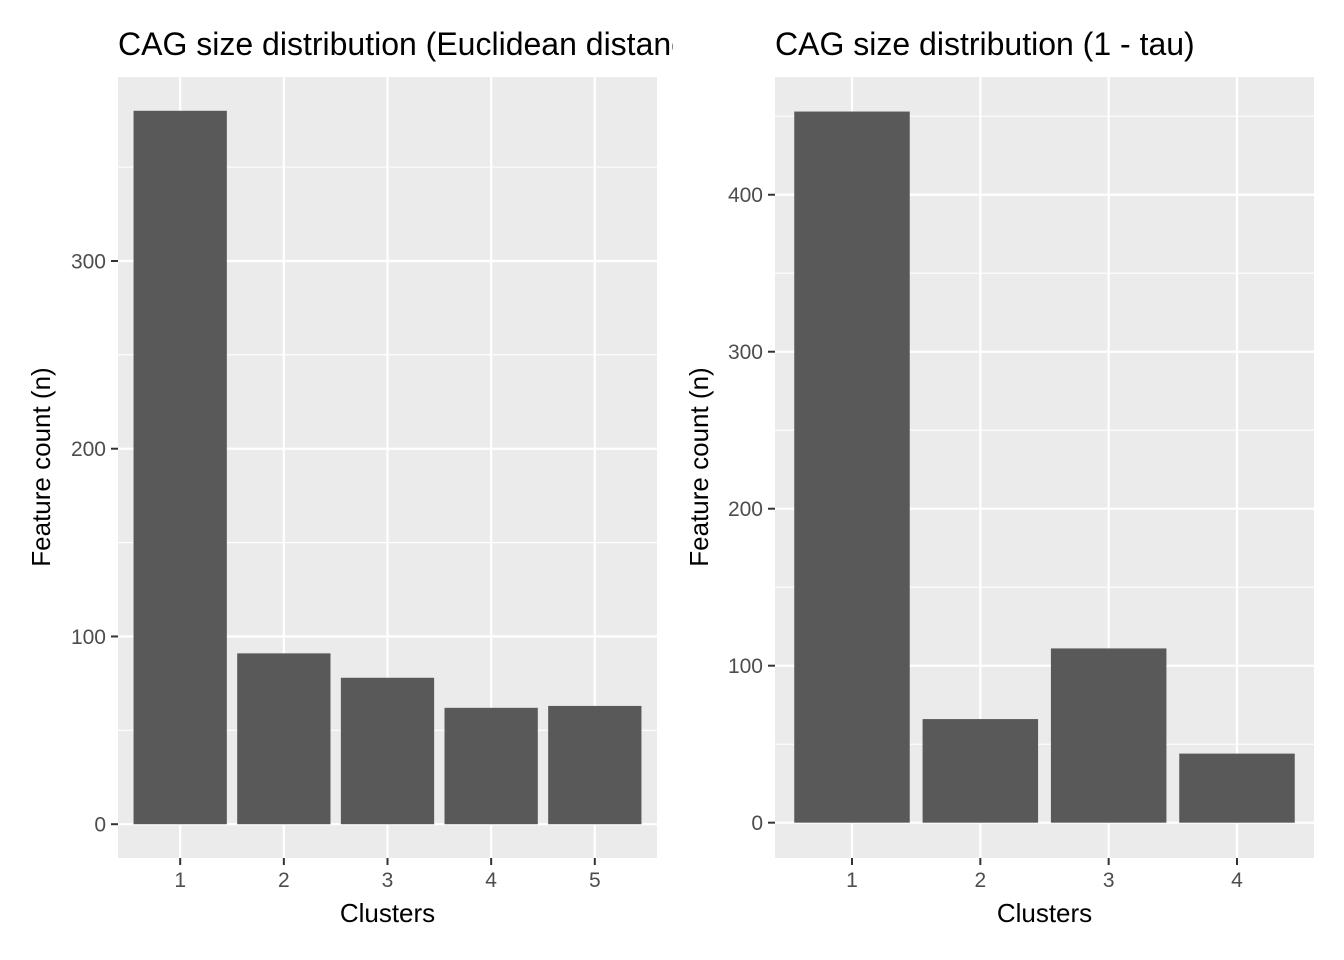 This screenshot has width=1344, height=960. I want to click on chart-title: CAG size distribution (1 - tau), so click(985, 44).